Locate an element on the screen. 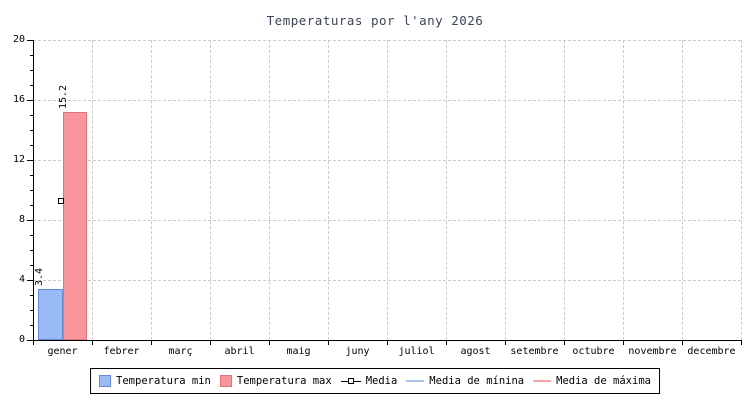 The width and height of the screenshot is (750, 400). legend-item-media-de-m-nina: Media de mínina is located at coordinates (465, 381).